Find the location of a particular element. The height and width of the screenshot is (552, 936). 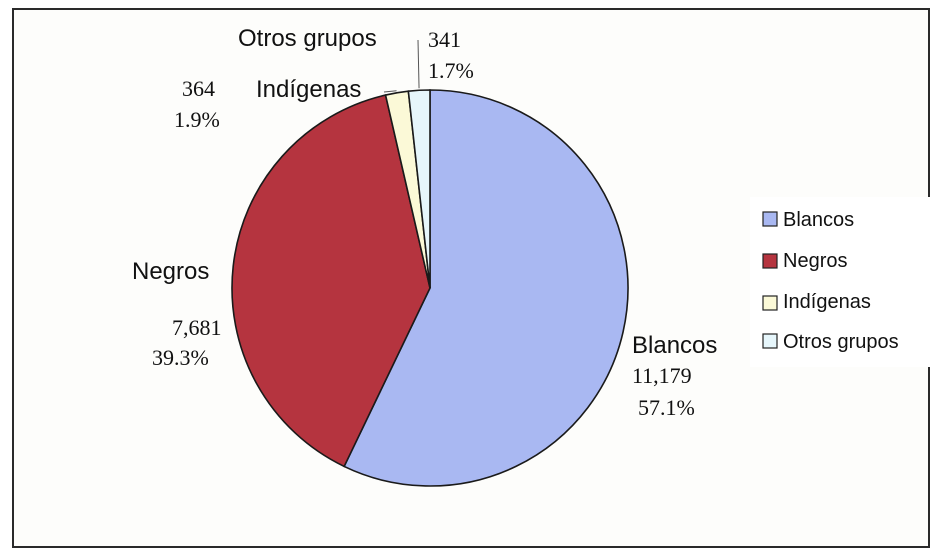

slice-label-otros-grupos: Otros grupos is located at coordinates (307, 38).